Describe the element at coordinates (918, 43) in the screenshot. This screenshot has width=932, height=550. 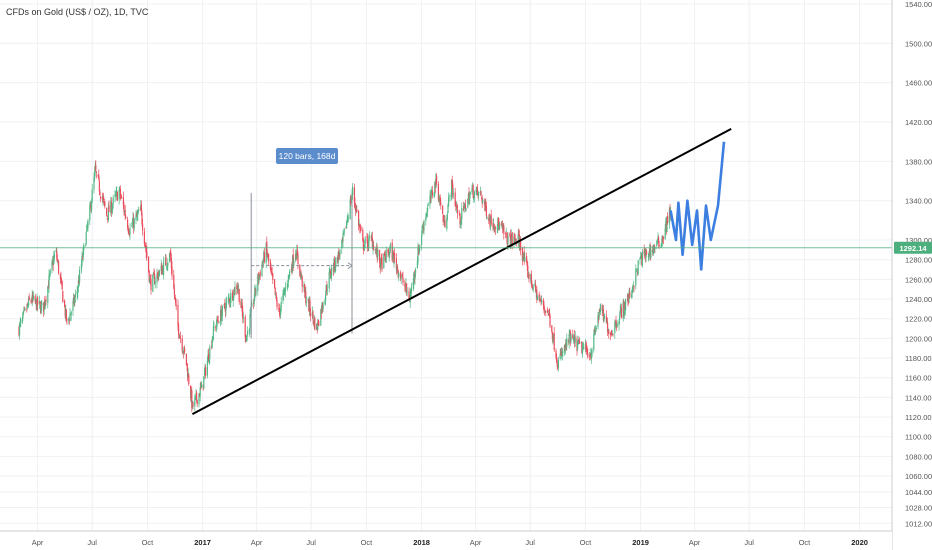
I see `price-tick-label: 1500.00` at that location.